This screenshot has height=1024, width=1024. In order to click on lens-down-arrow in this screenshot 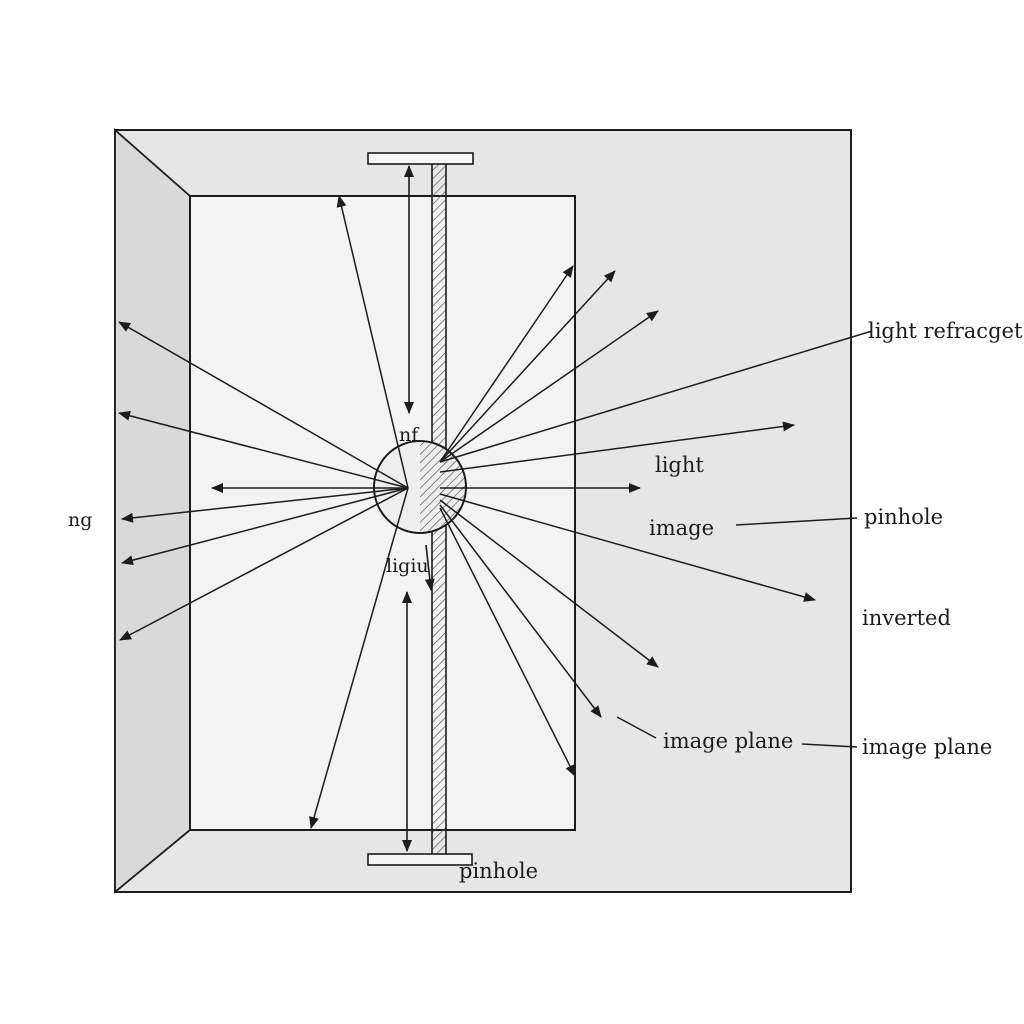, I will do `click(429, 567)`.